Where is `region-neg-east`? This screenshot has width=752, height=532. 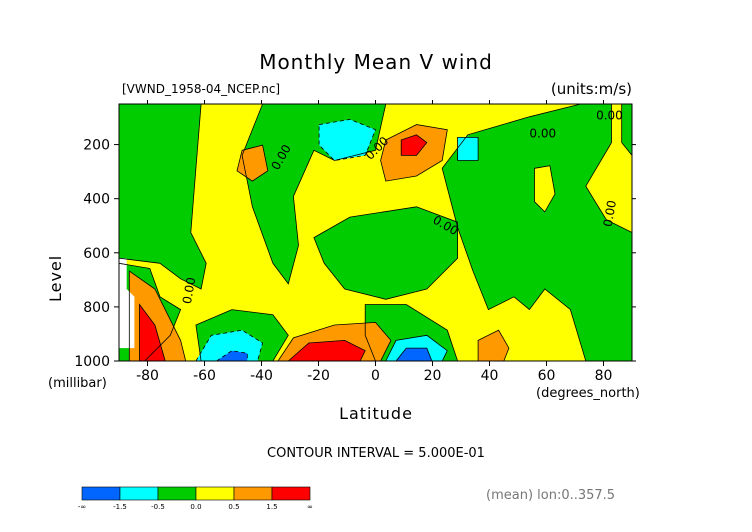
region-neg-east is located at coordinates (537, 232).